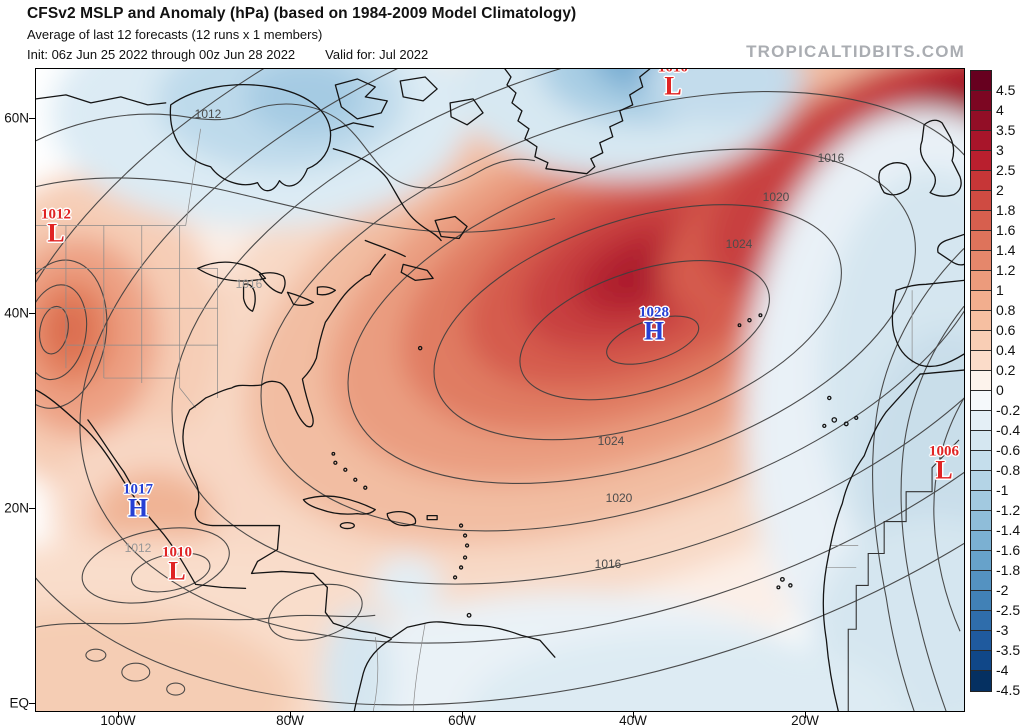 The width and height of the screenshot is (1024, 727). What do you see at coordinates (1008, 410) in the screenshot?
I see `colorbar-tick-label: -0.2` at bounding box center [1008, 410].